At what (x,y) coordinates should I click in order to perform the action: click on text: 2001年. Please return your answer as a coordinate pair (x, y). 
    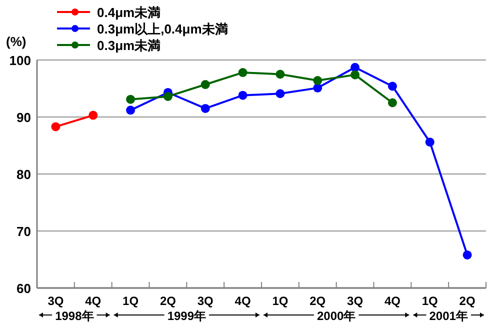
    Looking at the image, I should click on (448, 316).